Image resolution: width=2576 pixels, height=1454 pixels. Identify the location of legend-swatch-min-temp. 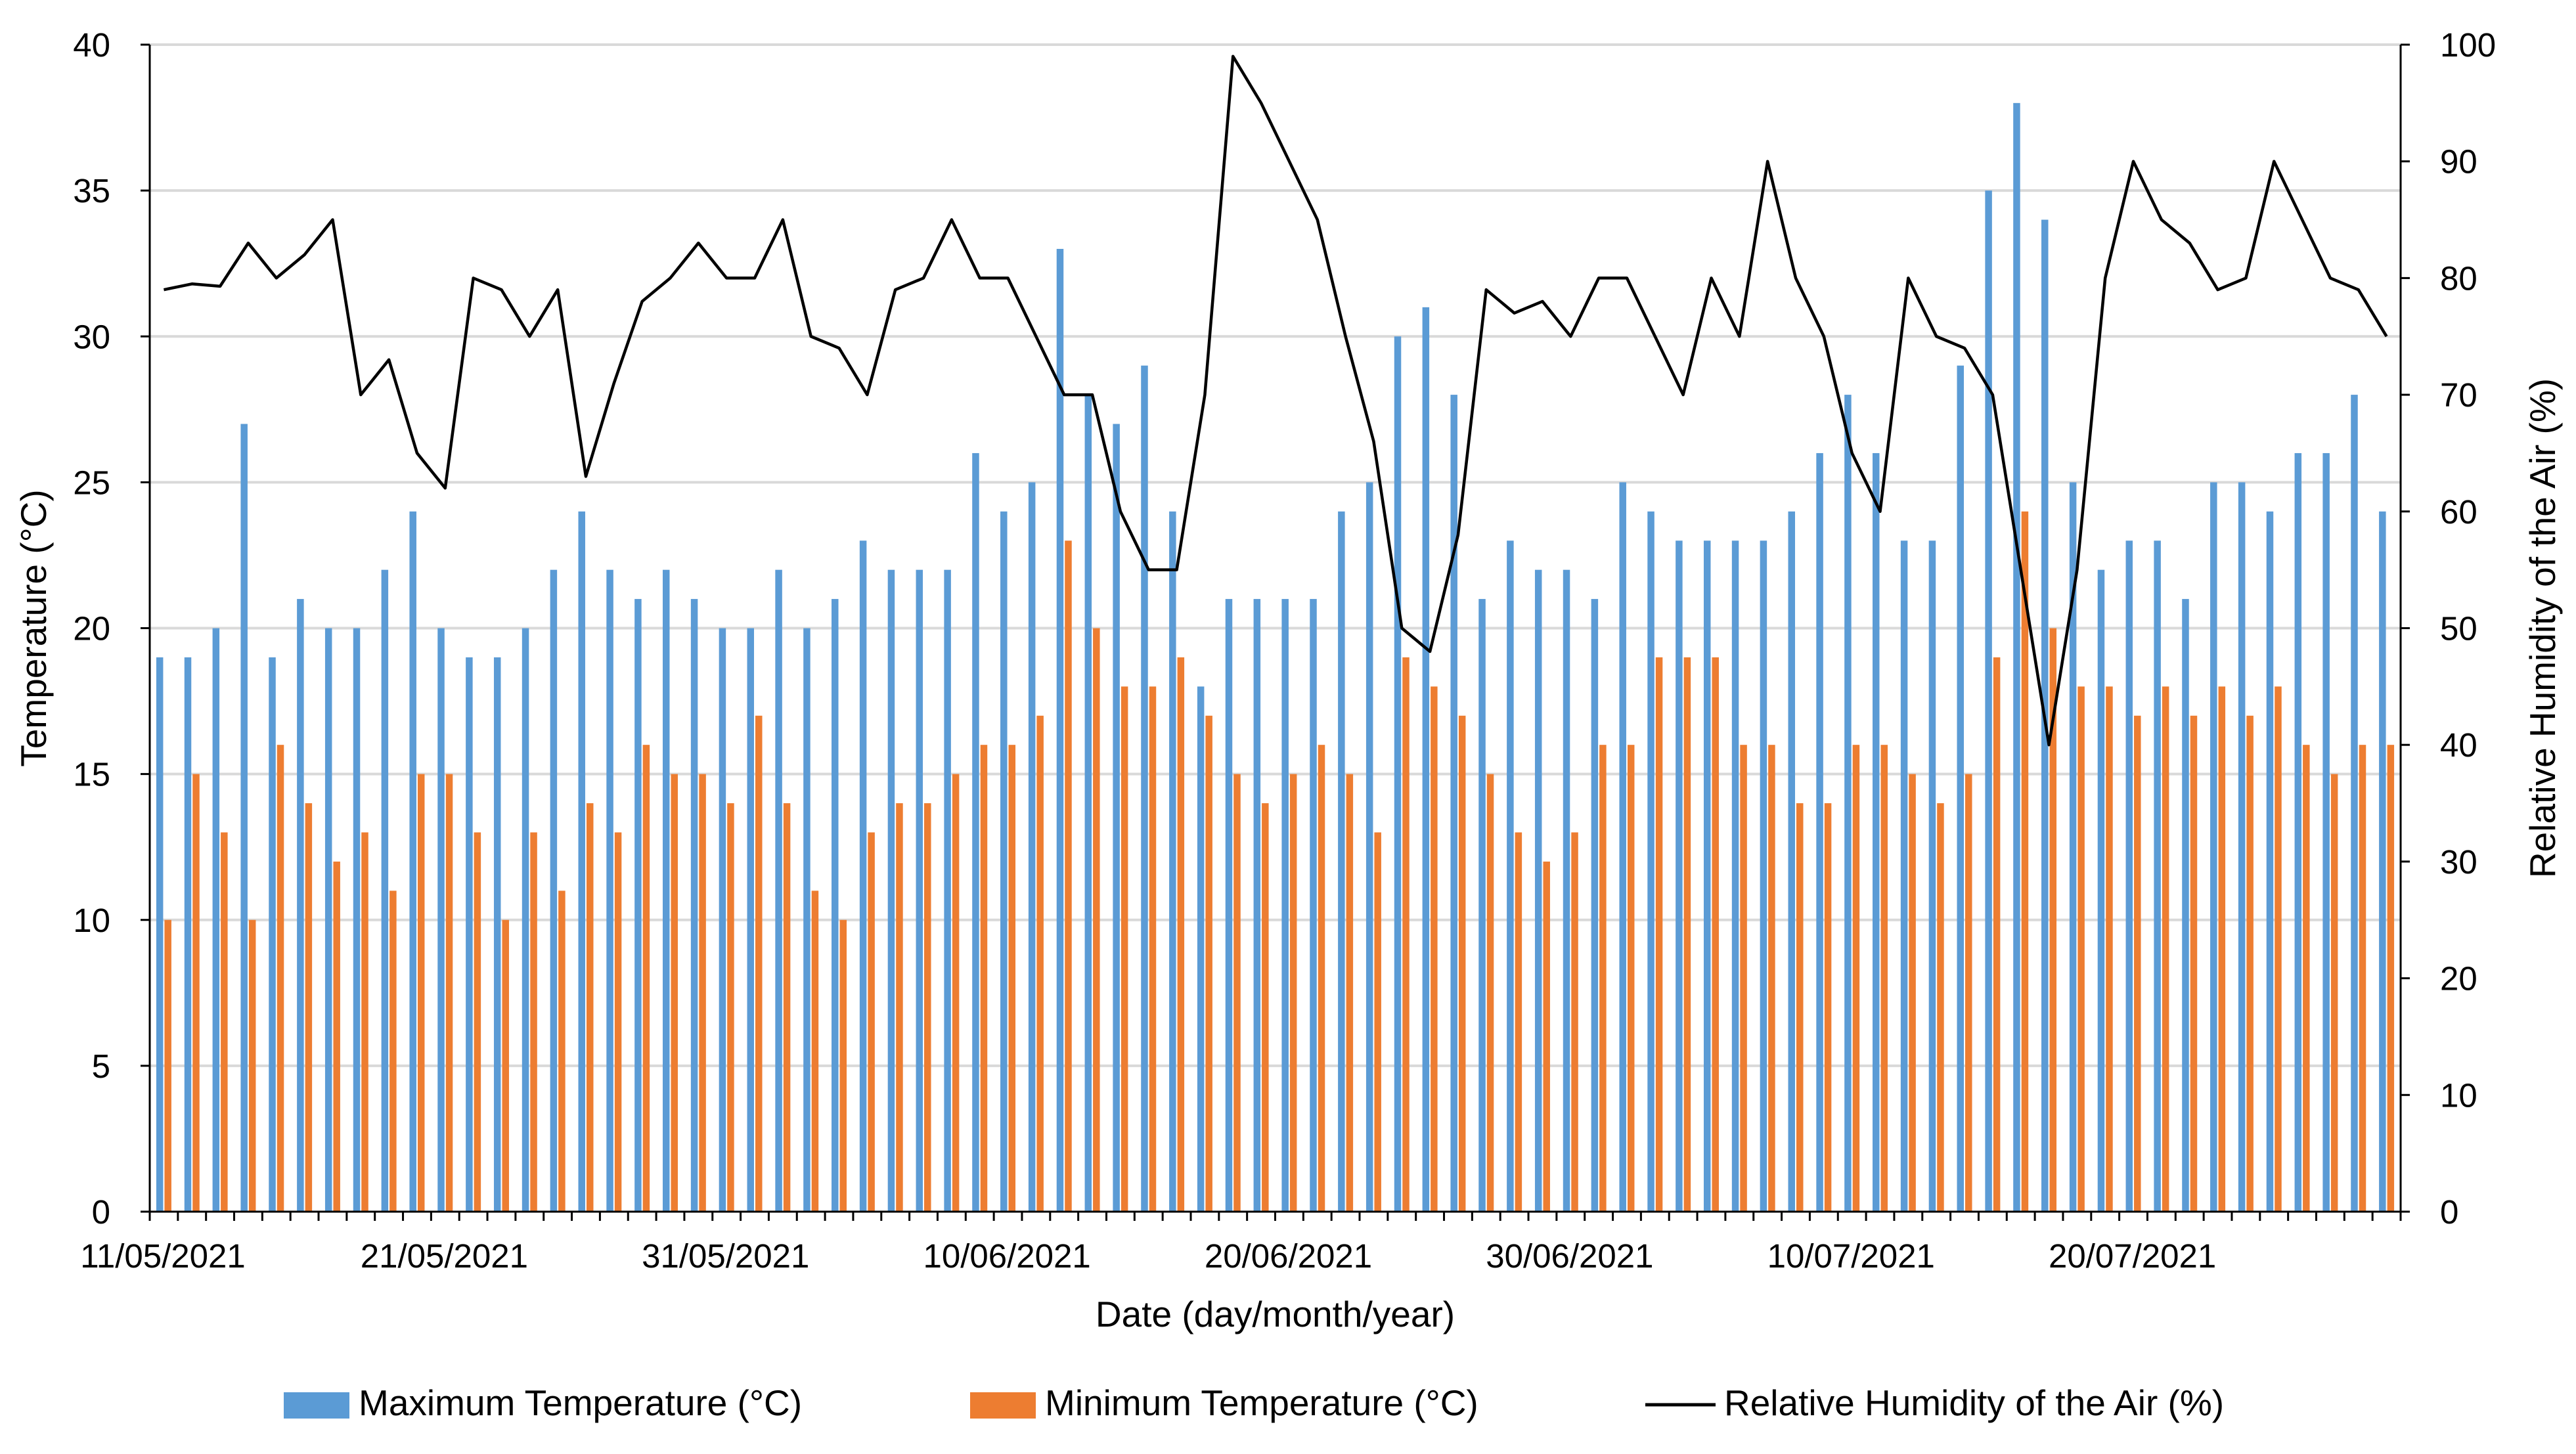
(1003, 1405).